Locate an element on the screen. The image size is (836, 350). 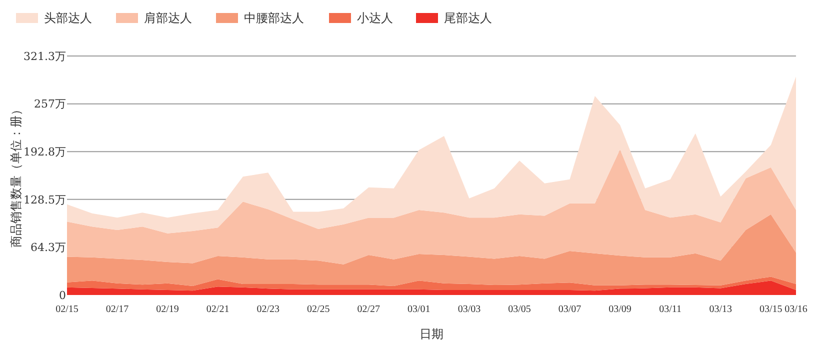
y-tick-label: 128.5万 is located at coordinates (45, 199).